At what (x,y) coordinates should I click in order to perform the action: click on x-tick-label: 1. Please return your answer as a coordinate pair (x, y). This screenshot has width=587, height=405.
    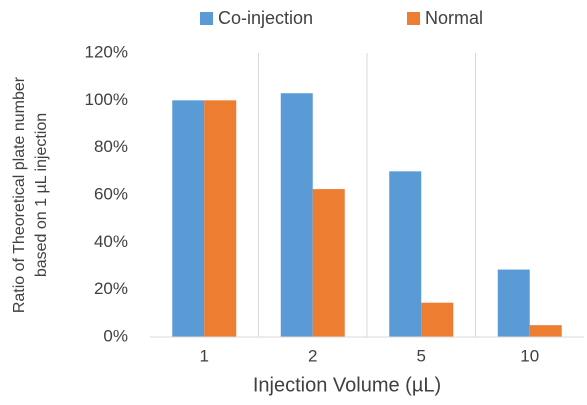
    Looking at the image, I should click on (204, 355).